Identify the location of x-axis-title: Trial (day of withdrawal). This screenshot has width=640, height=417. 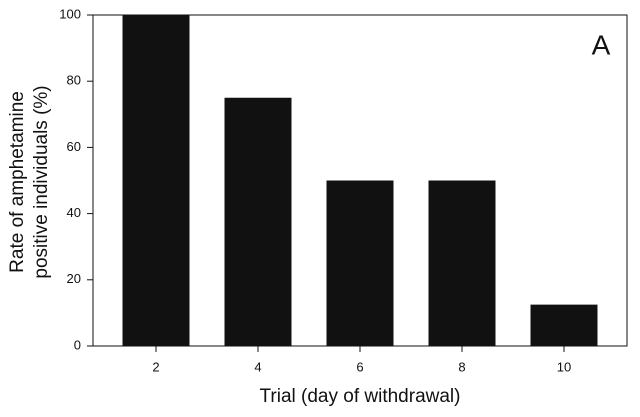
(360, 396).